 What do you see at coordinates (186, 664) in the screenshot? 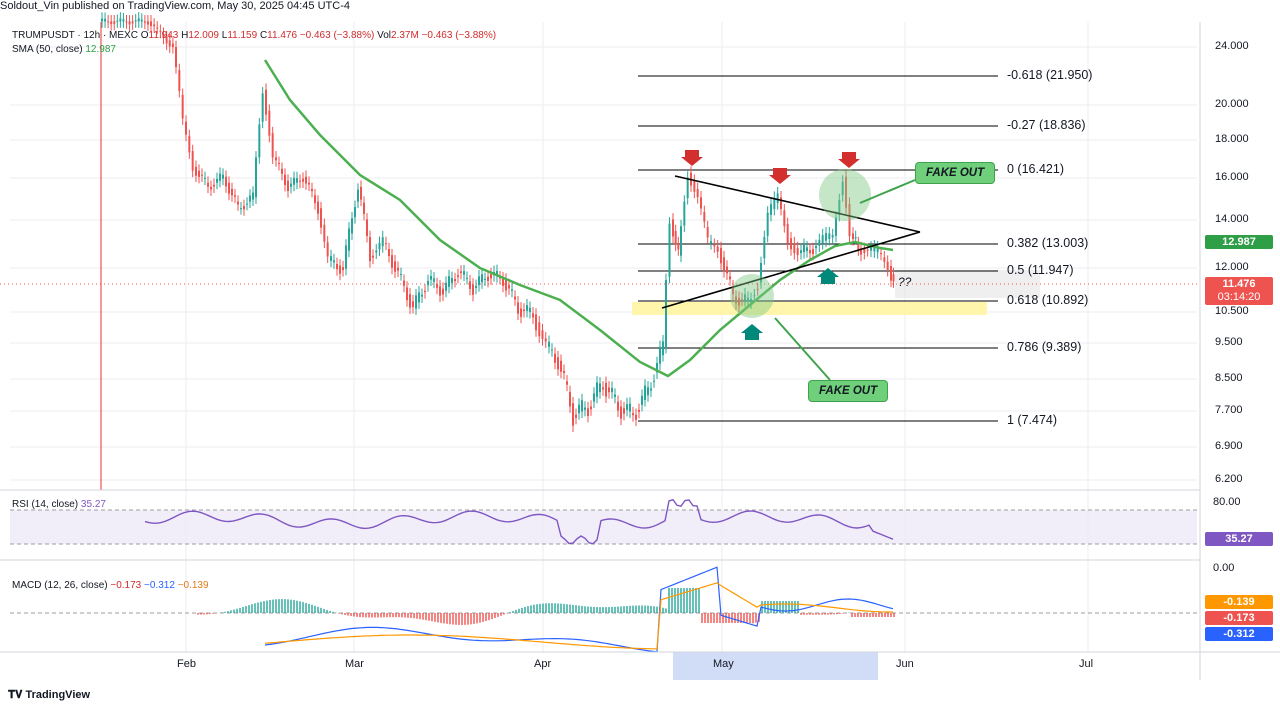
I see `time-tick: Feb` at bounding box center [186, 664].